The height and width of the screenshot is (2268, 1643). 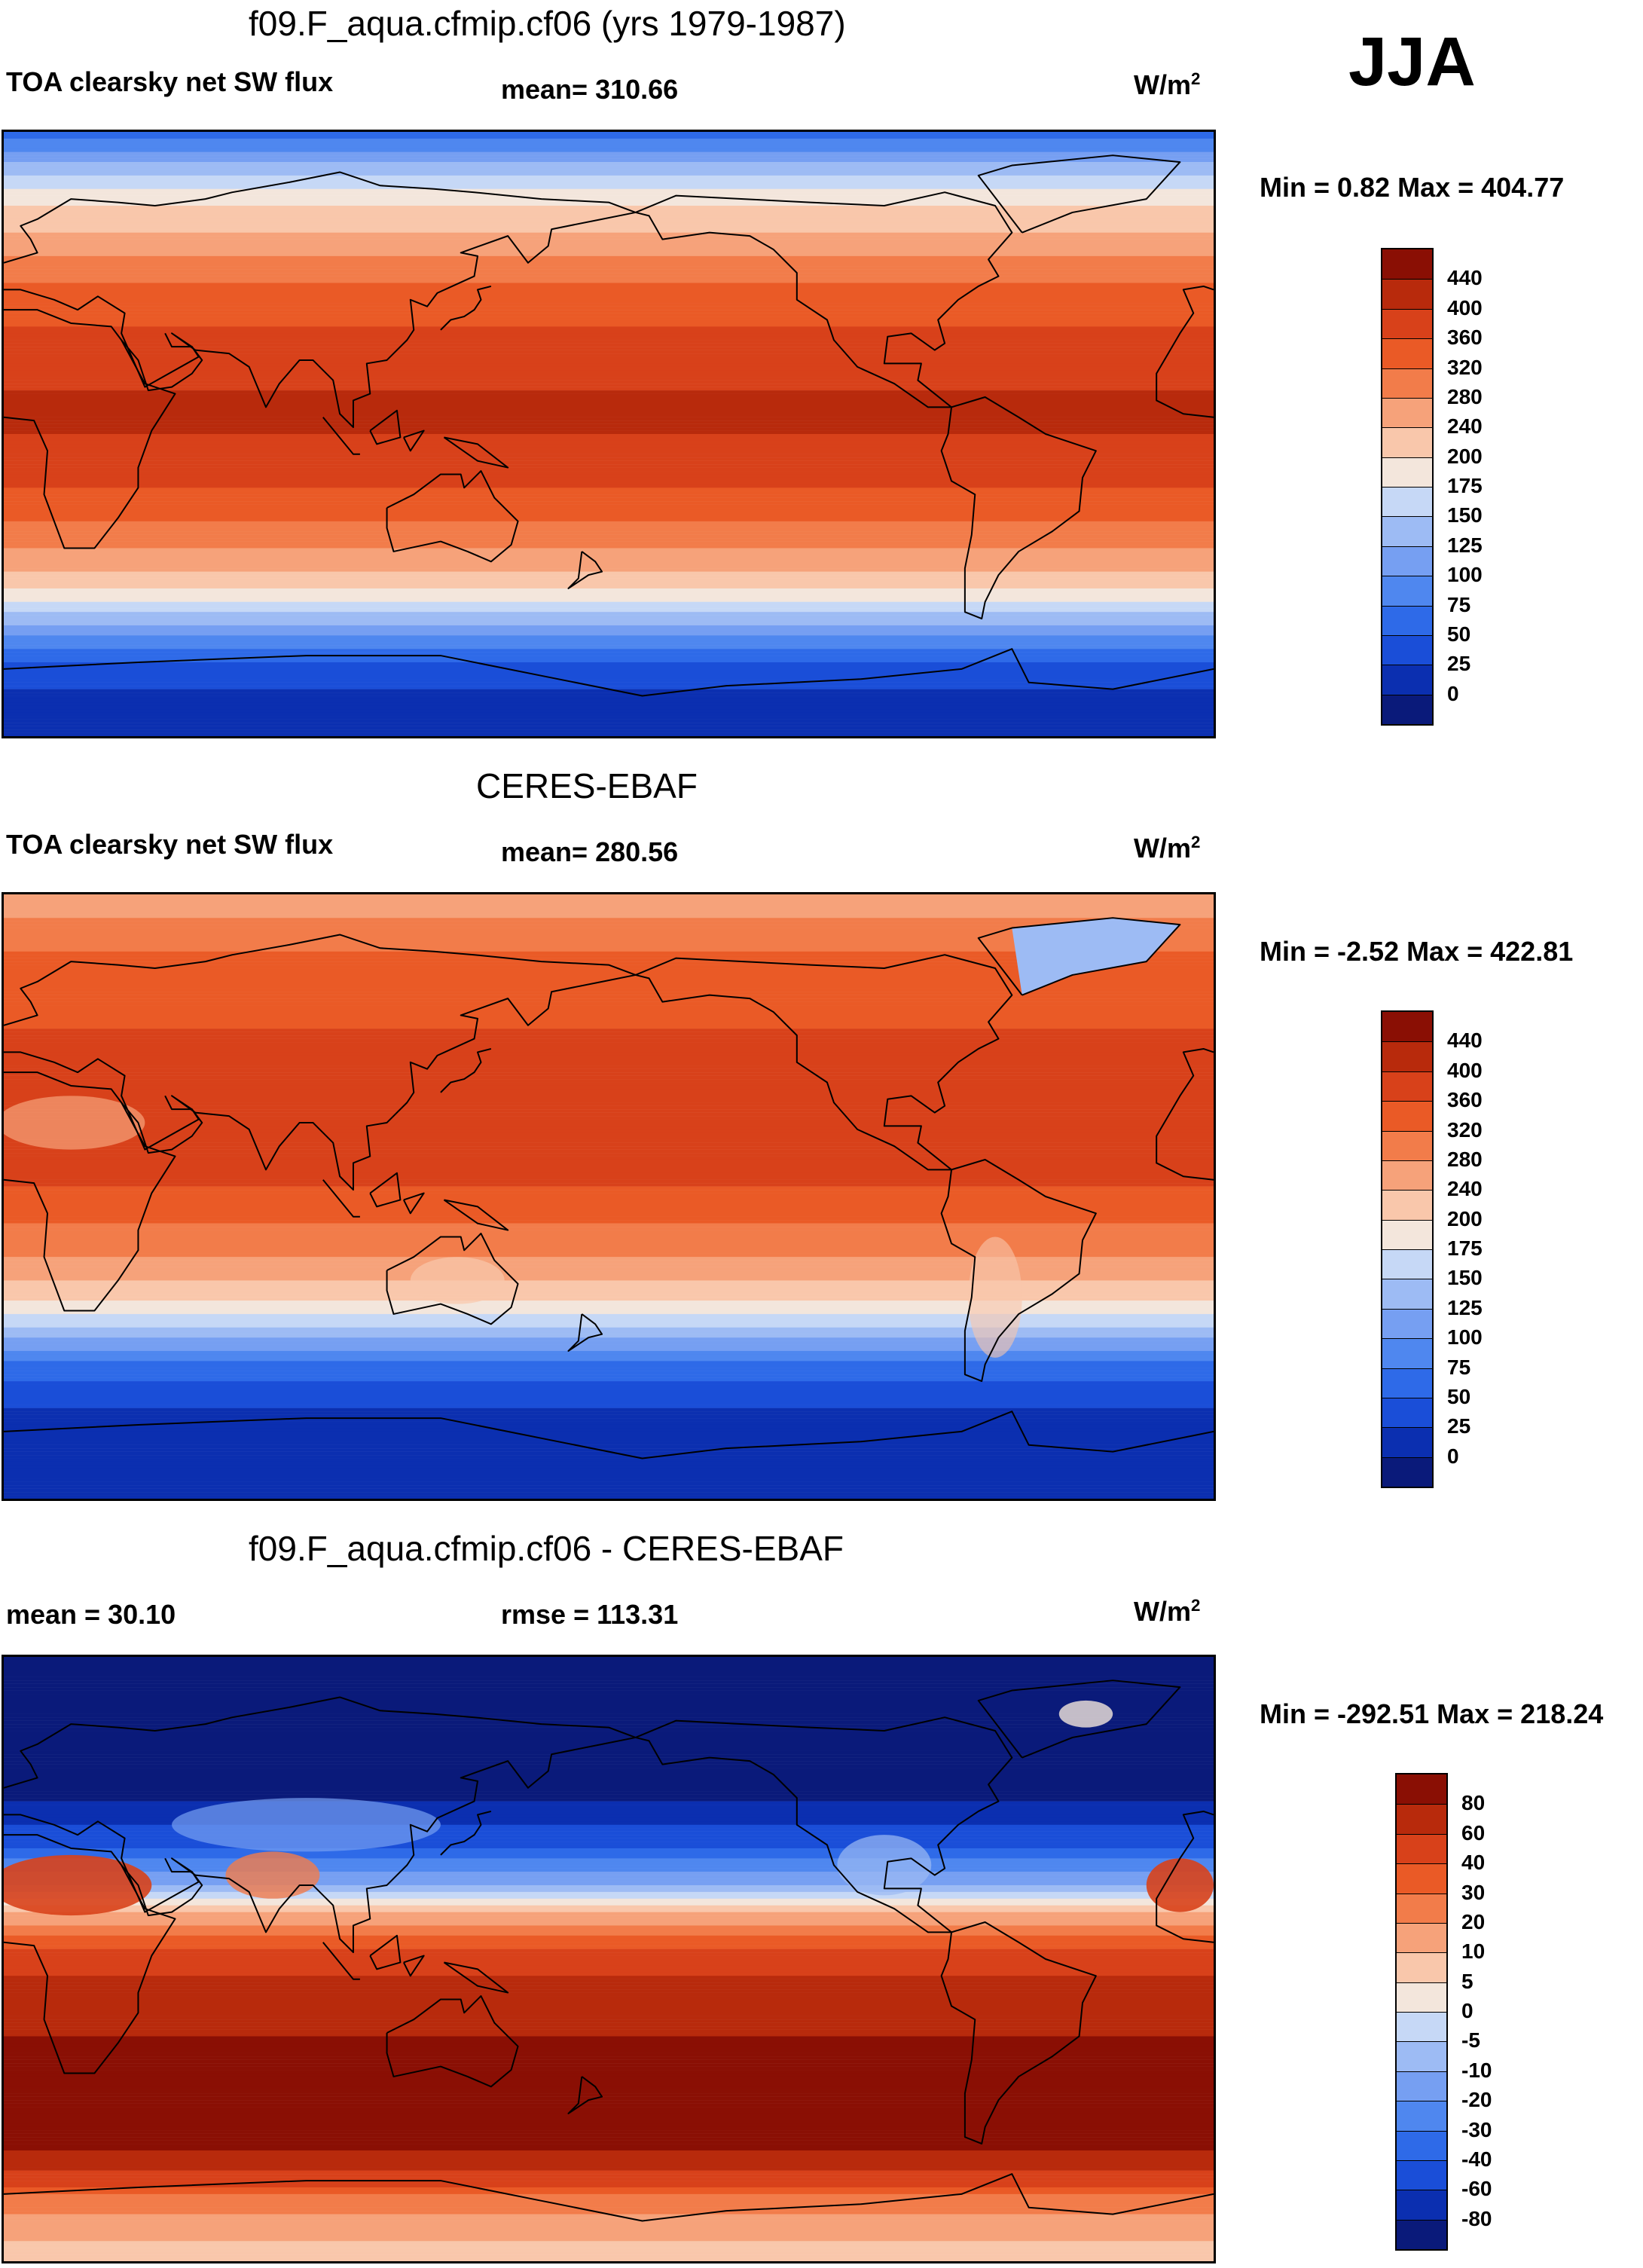 I want to click on colorbar-tick-label: 440, so click(x=1465, y=278).